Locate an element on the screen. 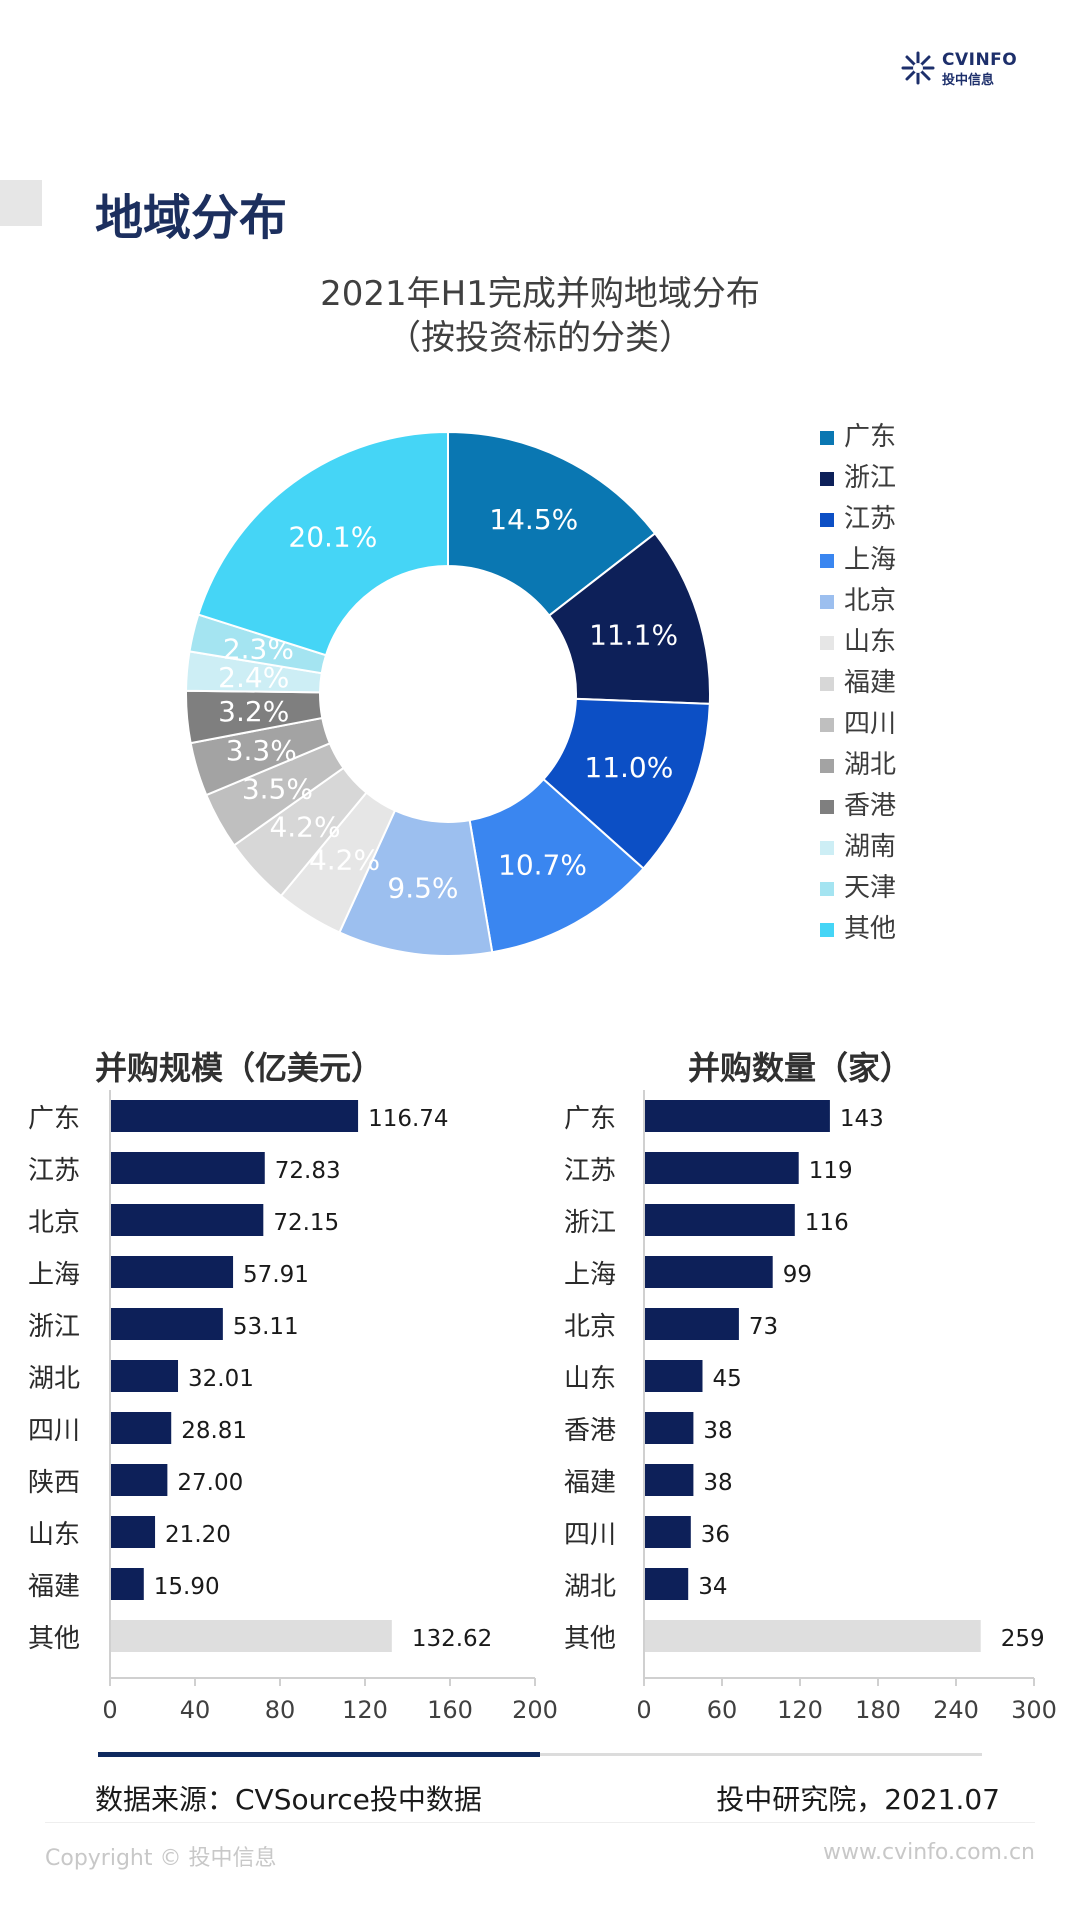 This screenshot has width=1080, height=1920. x-tick-label: 180 is located at coordinates (878, 1710).